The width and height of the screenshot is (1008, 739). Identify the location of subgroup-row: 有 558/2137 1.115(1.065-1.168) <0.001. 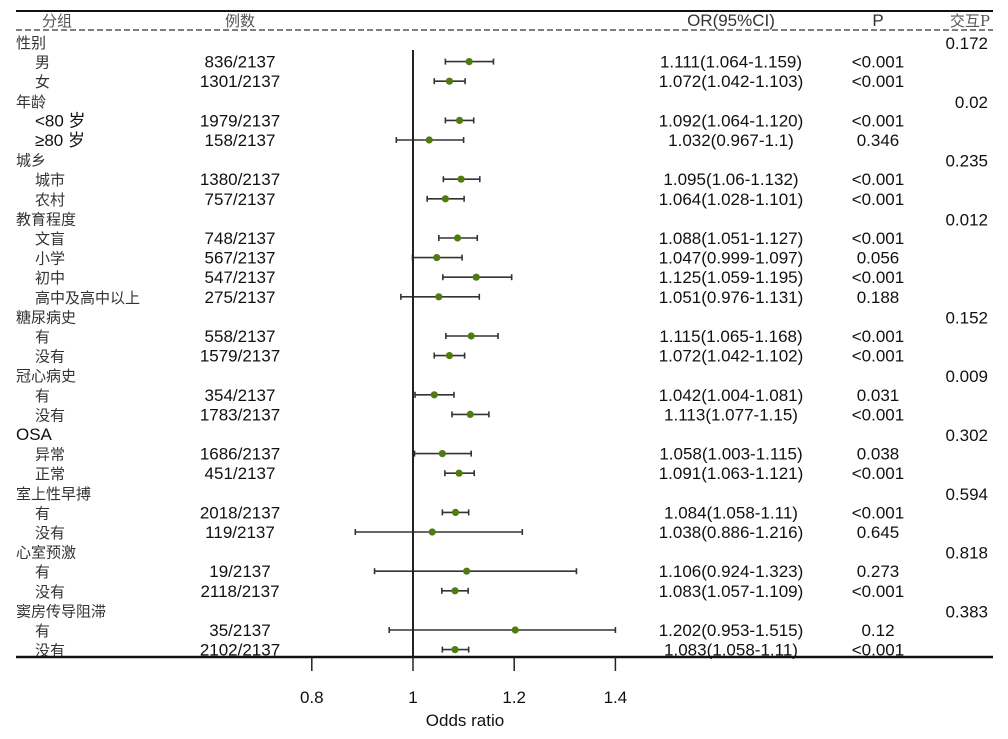
(469, 336).